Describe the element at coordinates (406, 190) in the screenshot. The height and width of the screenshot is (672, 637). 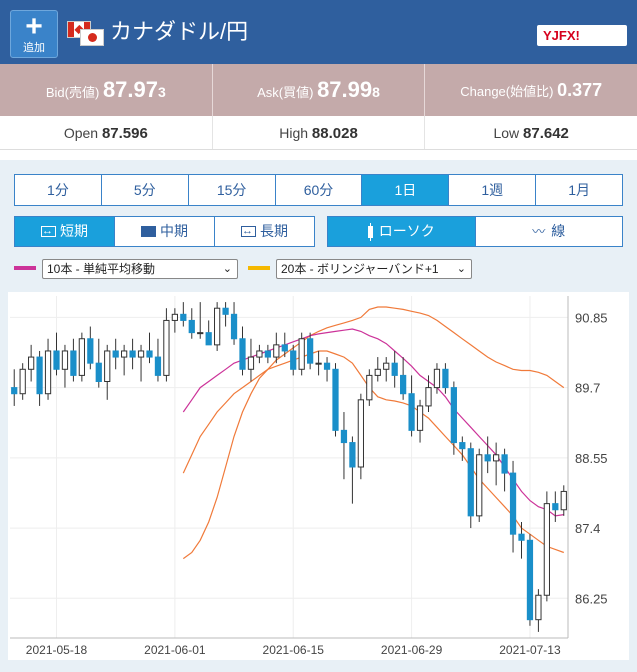
I see `period-1day: 1日` at that location.